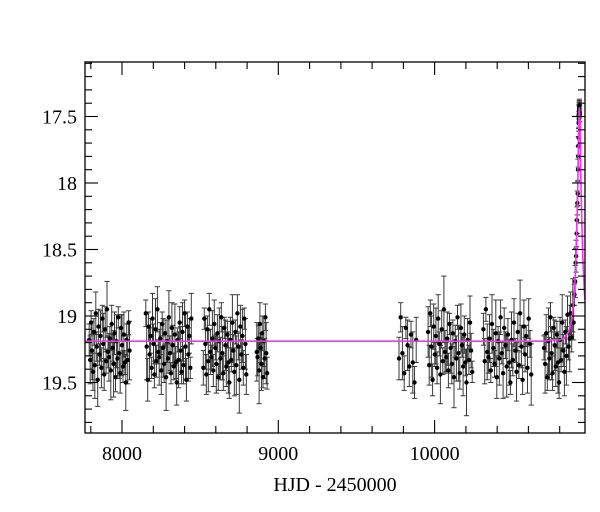 The height and width of the screenshot is (512, 600). I want to click on x-tick-labels: 8000 9000 10000, so click(281, 454).